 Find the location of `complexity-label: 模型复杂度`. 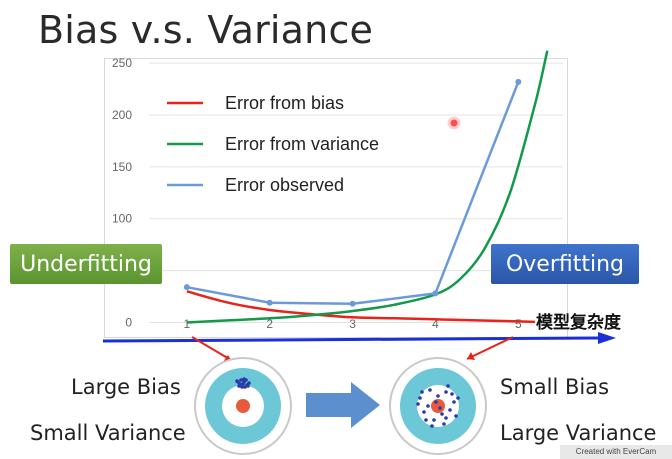

complexity-label: 模型复杂度 is located at coordinates (578, 323).